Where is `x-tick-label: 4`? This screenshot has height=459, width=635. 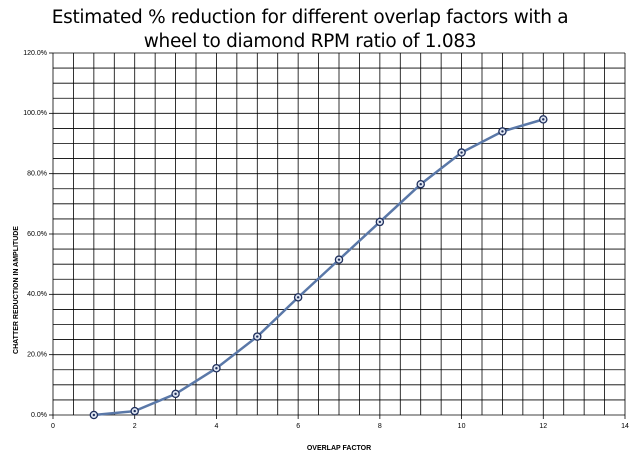
x-tick-label: 4 is located at coordinates (216, 426).